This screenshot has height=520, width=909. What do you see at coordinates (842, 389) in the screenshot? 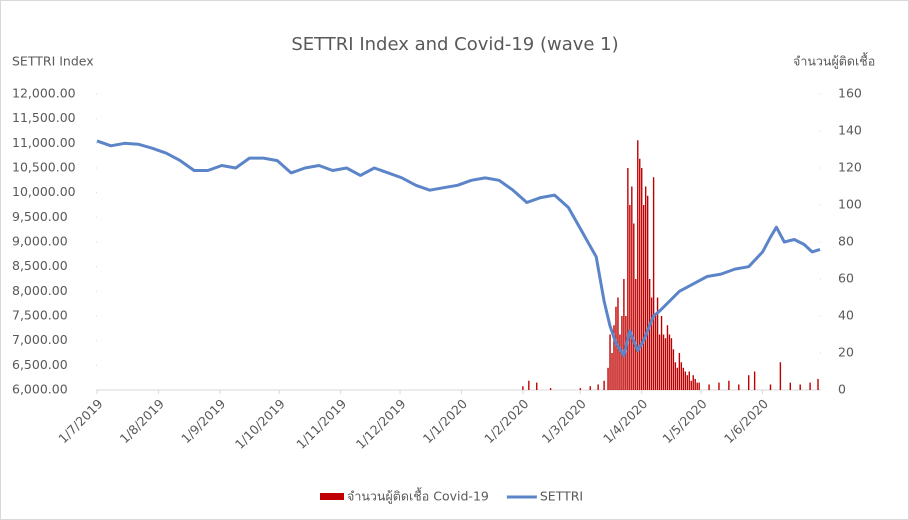
I see `y2-tick-label: 0` at bounding box center [842, 389].